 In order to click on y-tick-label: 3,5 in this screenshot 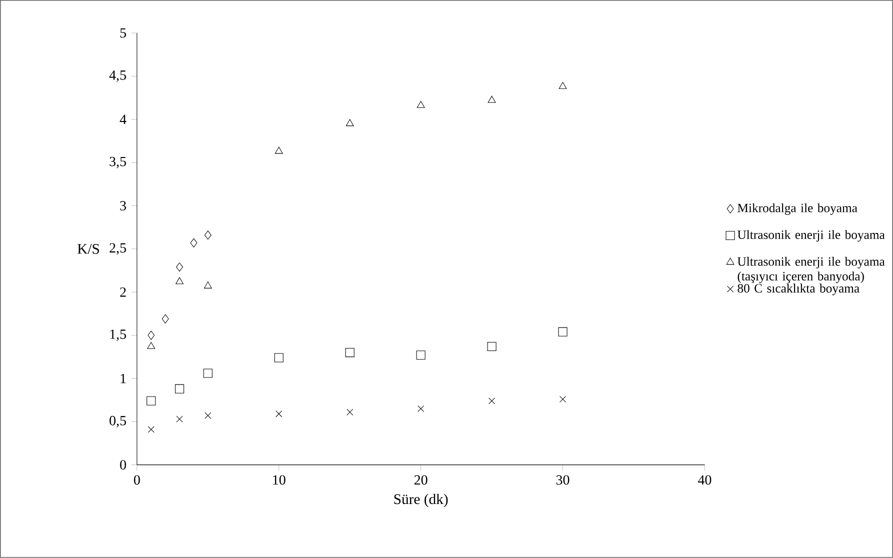, I will do `click(118, 162)`.